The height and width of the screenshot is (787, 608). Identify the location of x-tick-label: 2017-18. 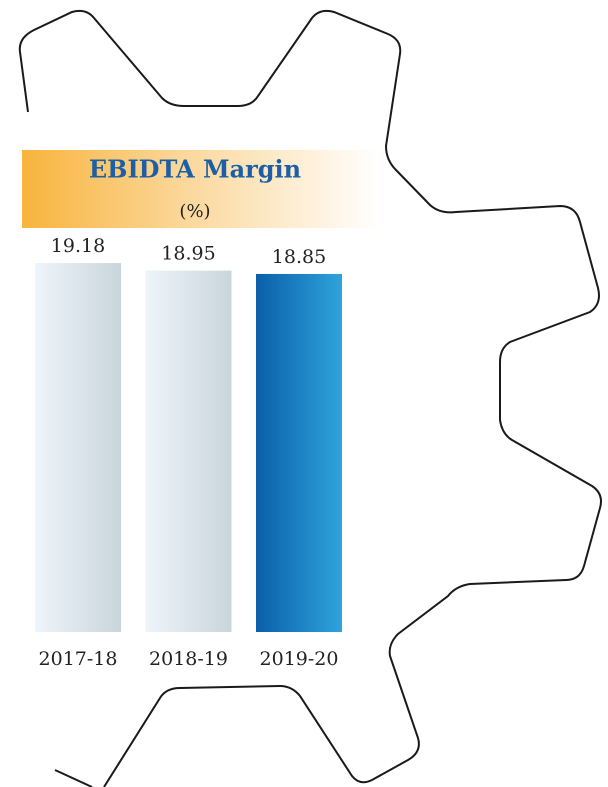
(78, 659).